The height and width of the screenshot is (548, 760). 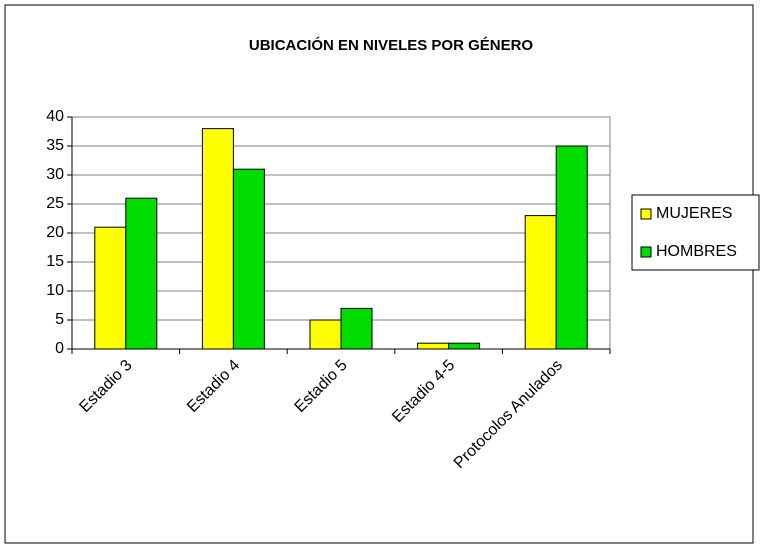 What do you see at coordinates (55, 290) in the screenshot?
I see `y-tick-label: 10` at bounding box center [55, 290].